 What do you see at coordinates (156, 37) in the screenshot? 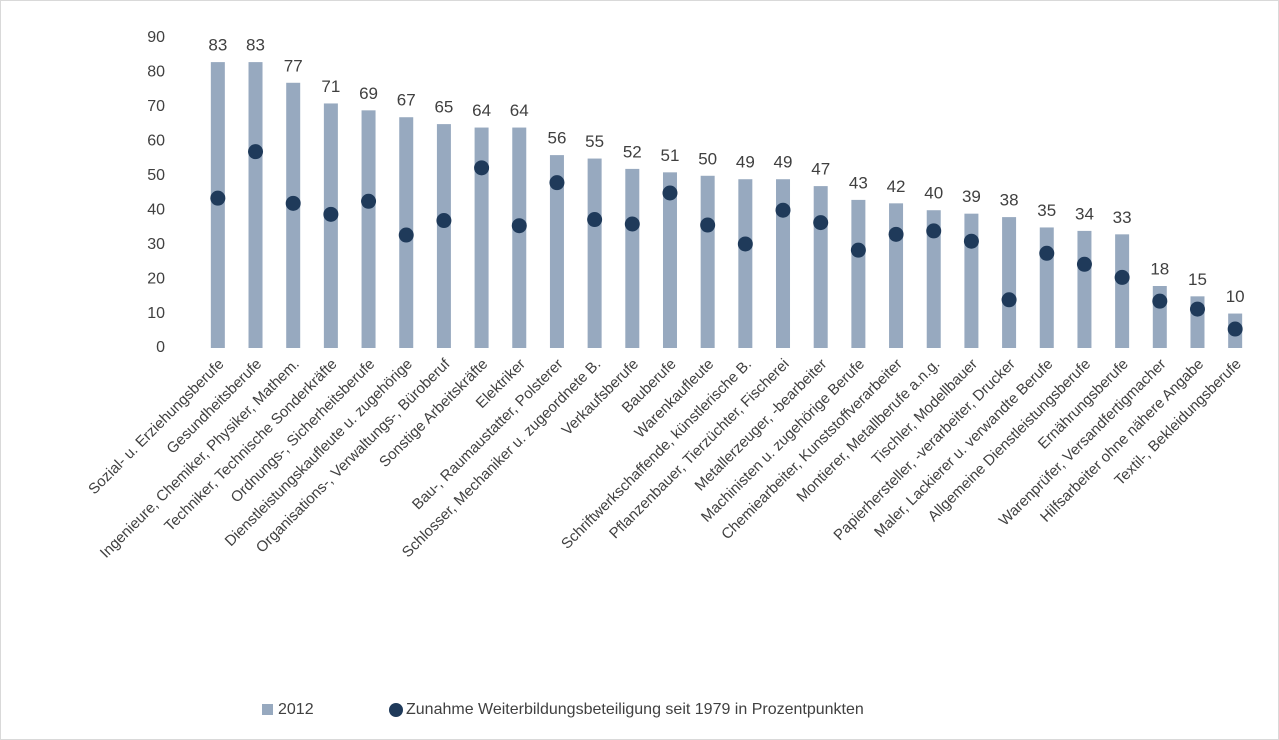
I see `y-tick-label: 90` at bounding box center [156, 37].